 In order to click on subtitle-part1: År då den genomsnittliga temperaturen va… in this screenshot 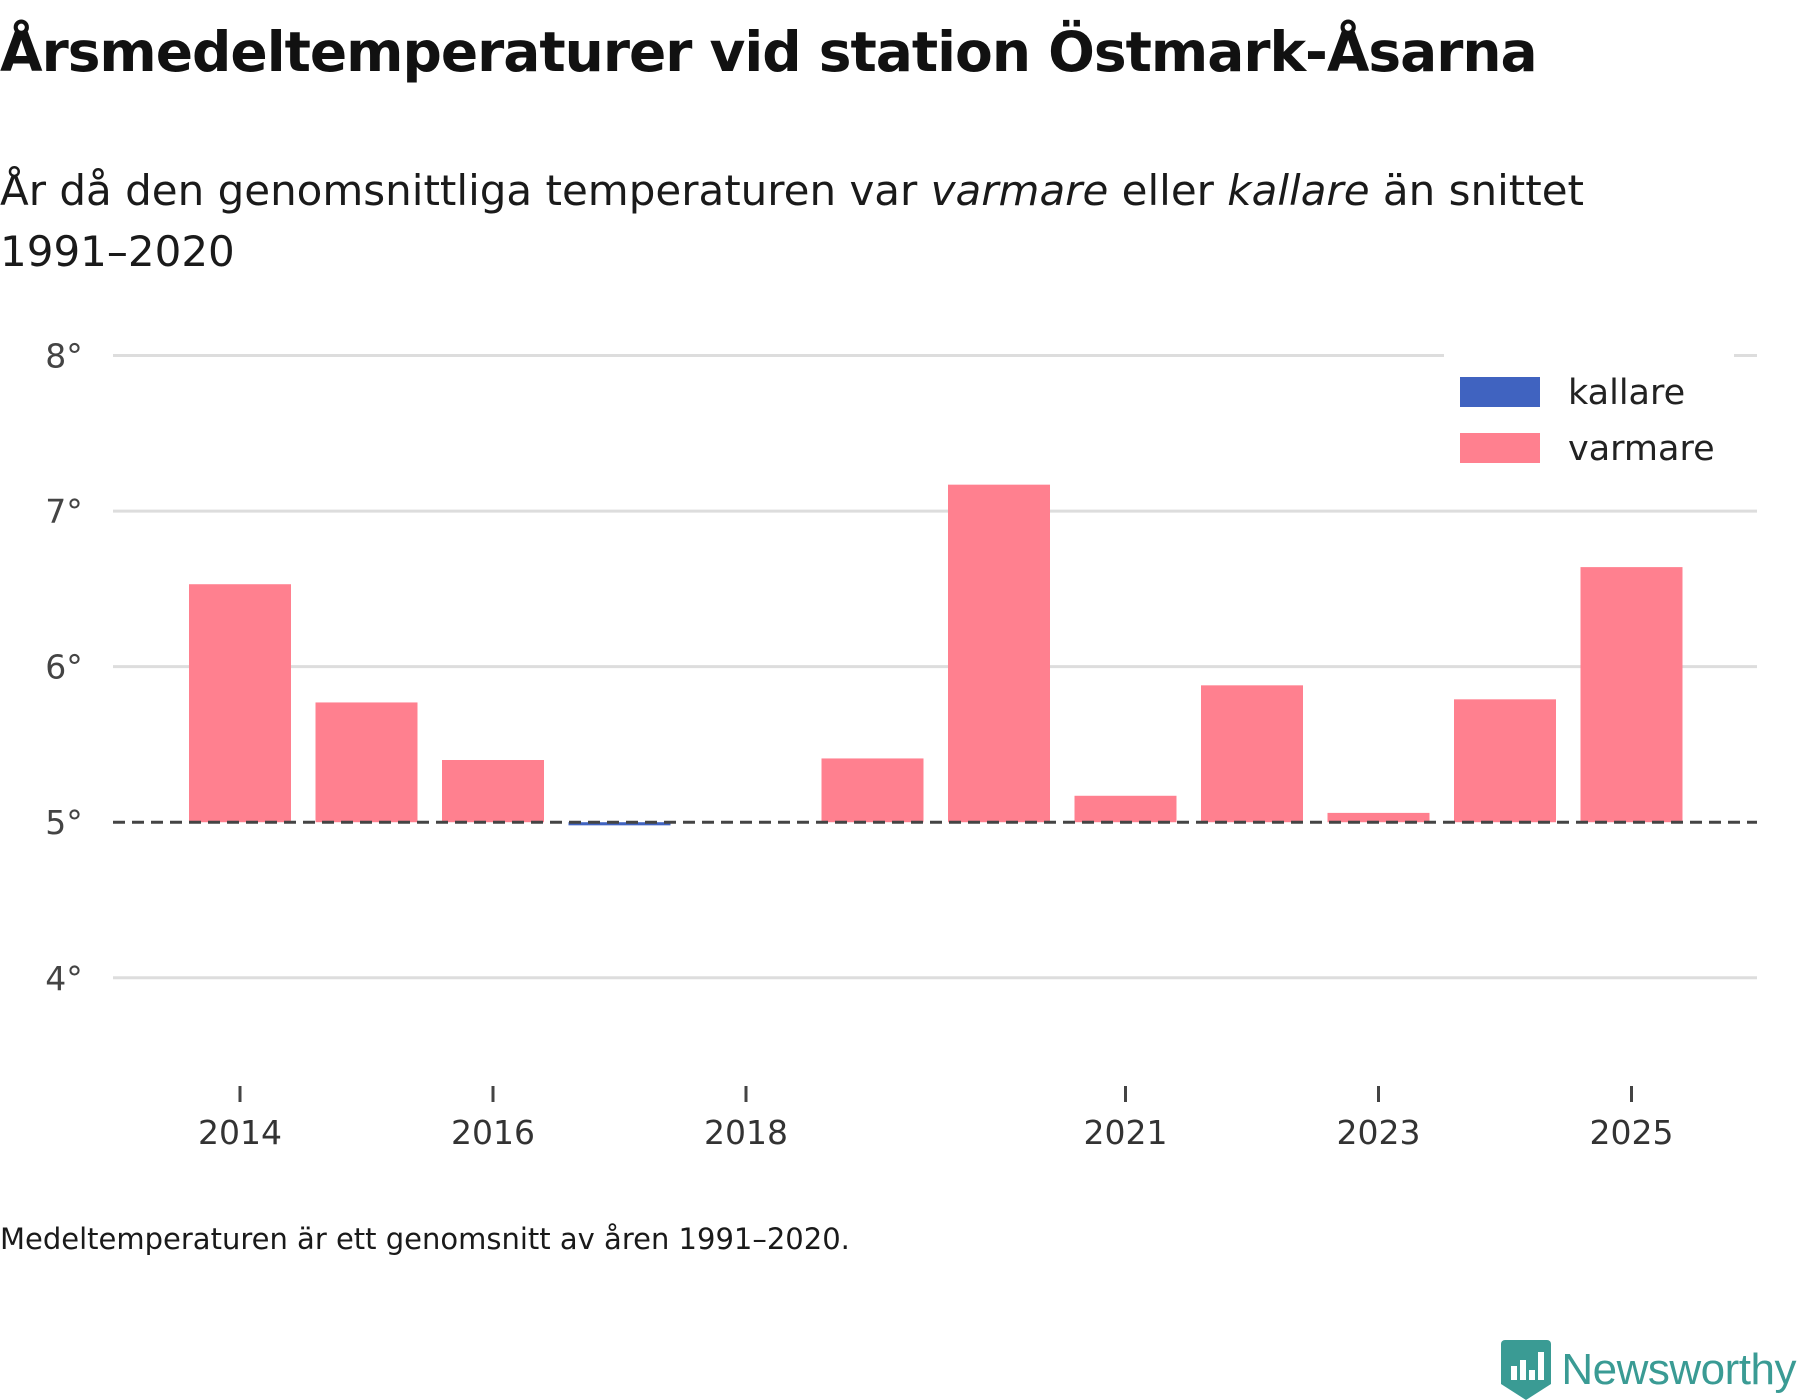, I will do `click(465, 190)`.